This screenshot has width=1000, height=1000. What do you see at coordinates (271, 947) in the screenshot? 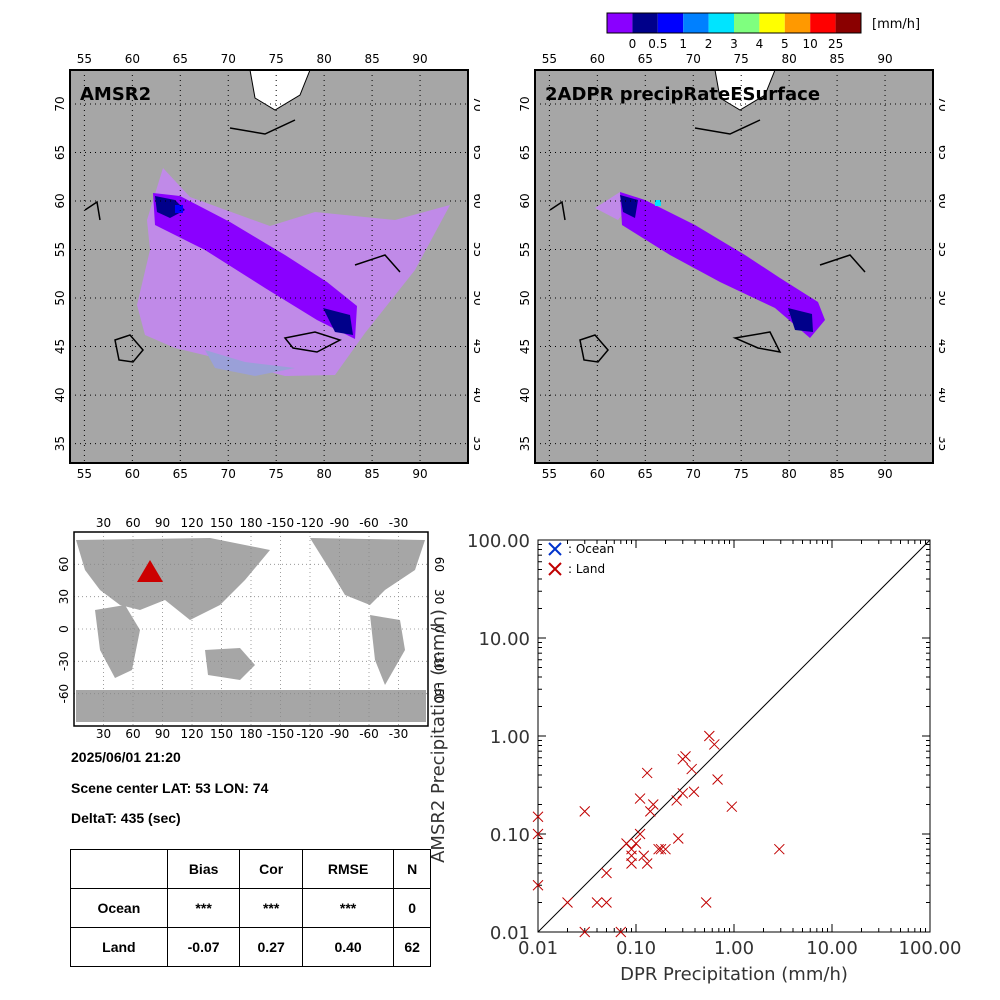
I see `stats-cell: 0.27` at bounding box center [271, 947].